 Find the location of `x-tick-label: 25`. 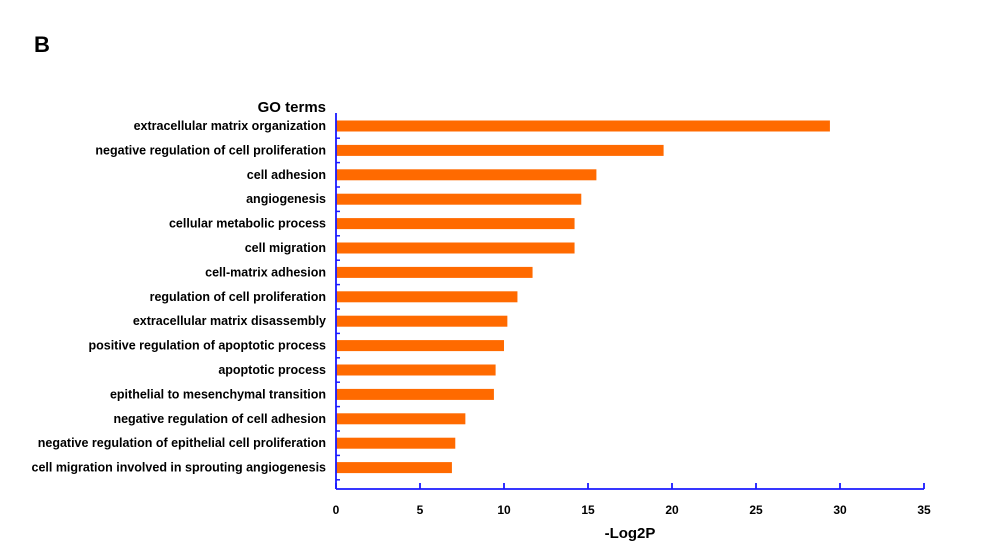

x-tick-label: 25 is located at coordinates (756, 510).